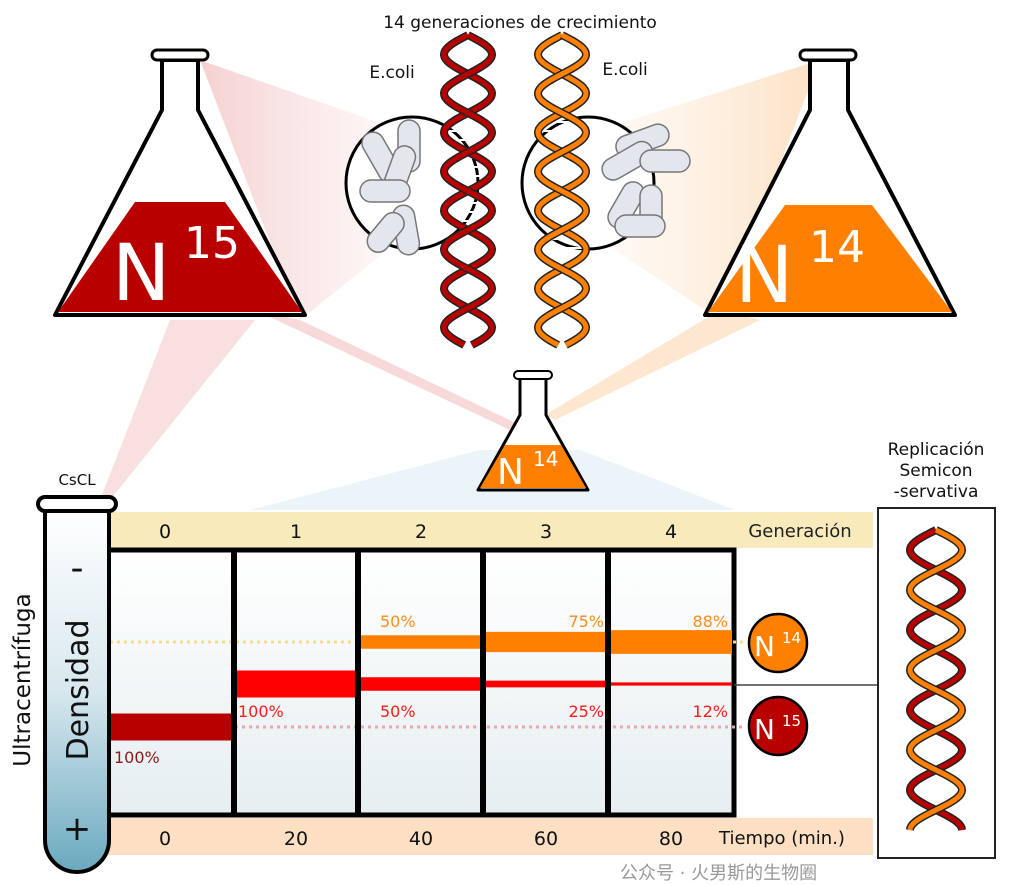 The height and width of the screenshot is (885, 1024). Describe the element at coordinates (830, 184) in the screenshot. I see `n14-flask: N 14` at that location.